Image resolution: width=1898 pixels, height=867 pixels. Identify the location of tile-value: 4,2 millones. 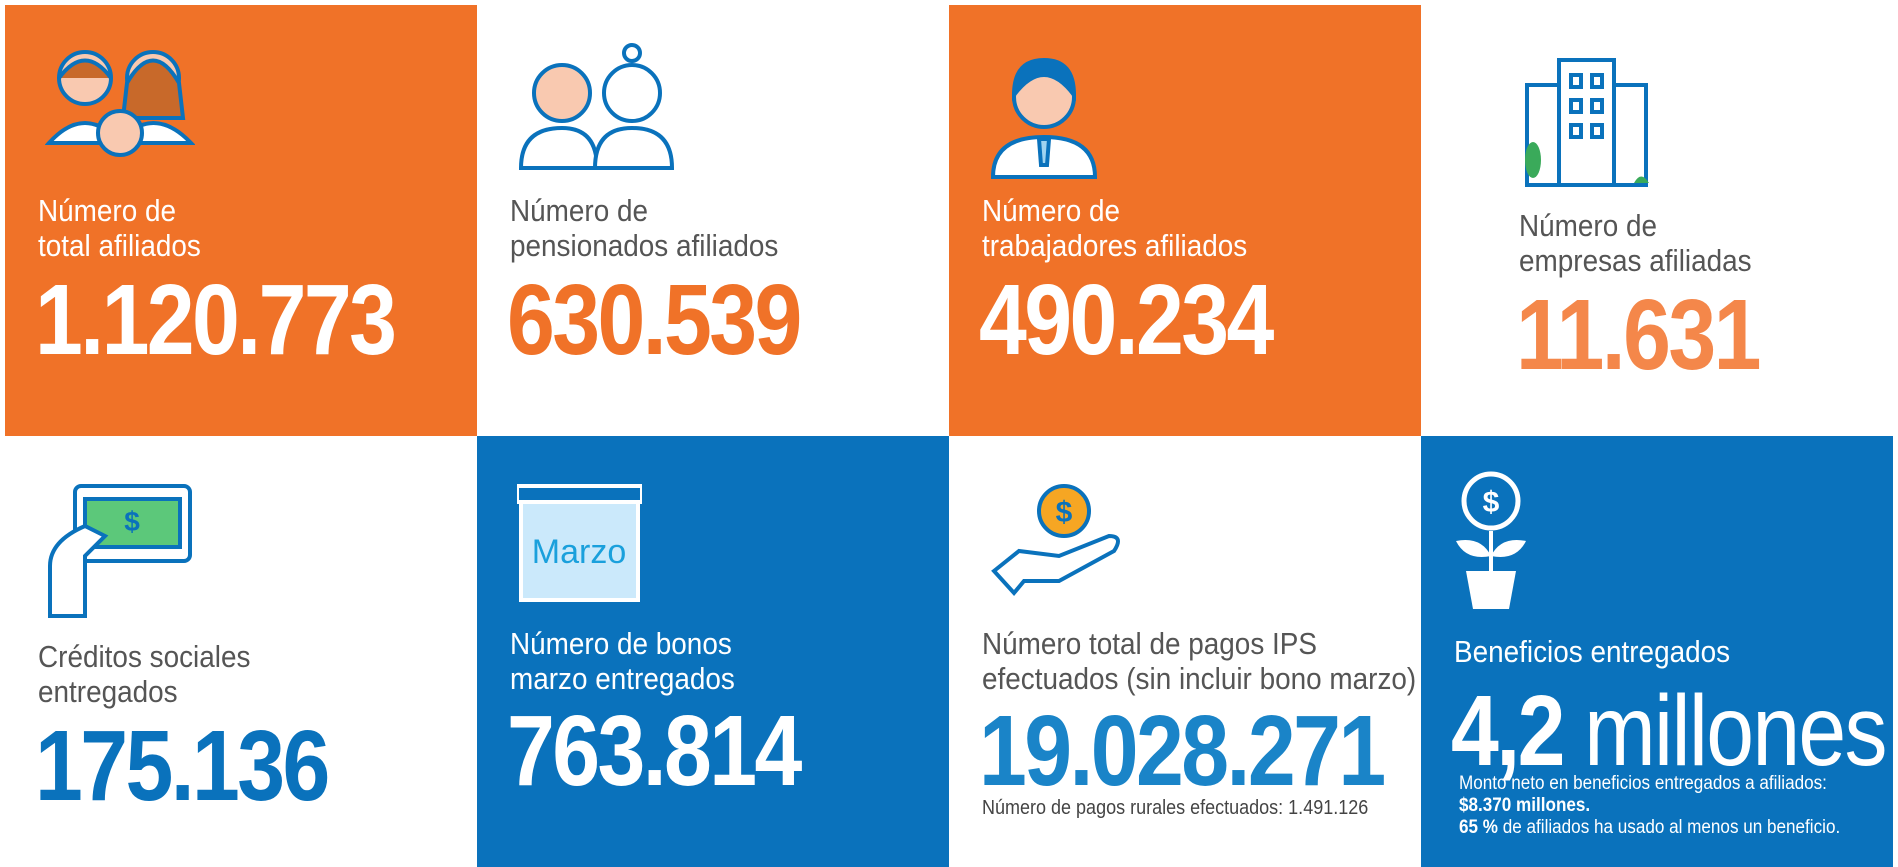
(1669, 731).